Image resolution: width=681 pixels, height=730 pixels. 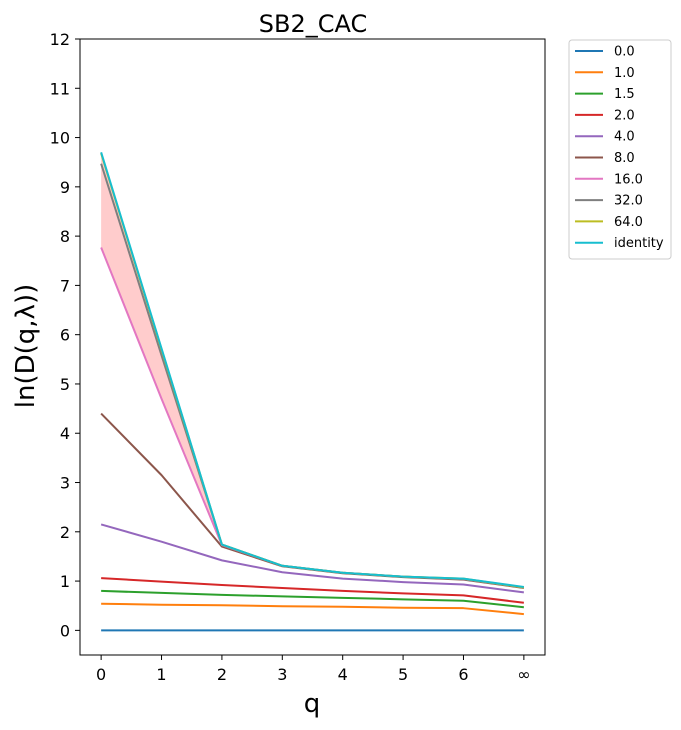 What do you see at coordinates (65, 285) in the screenshot?
I see `y-tick-label: 7` at bounding box center [65, 285].